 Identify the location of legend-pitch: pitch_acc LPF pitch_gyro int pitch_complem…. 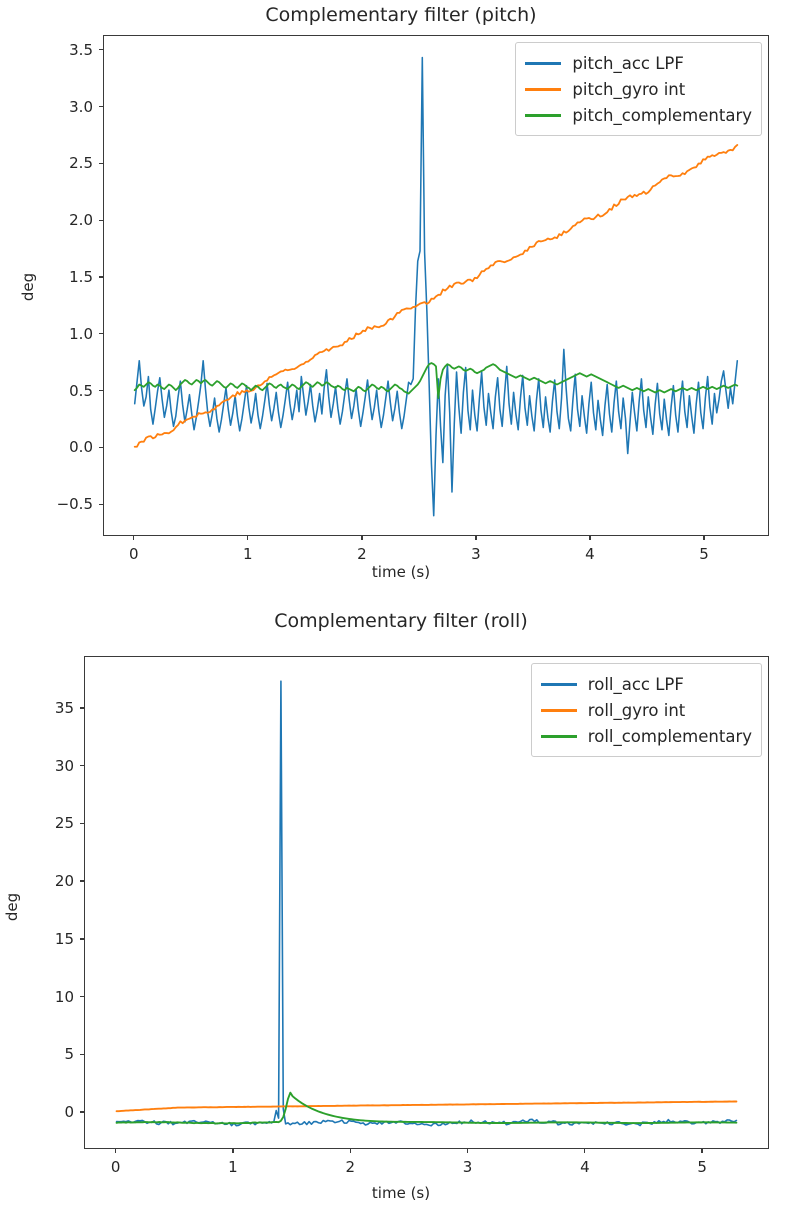
(638, 89).